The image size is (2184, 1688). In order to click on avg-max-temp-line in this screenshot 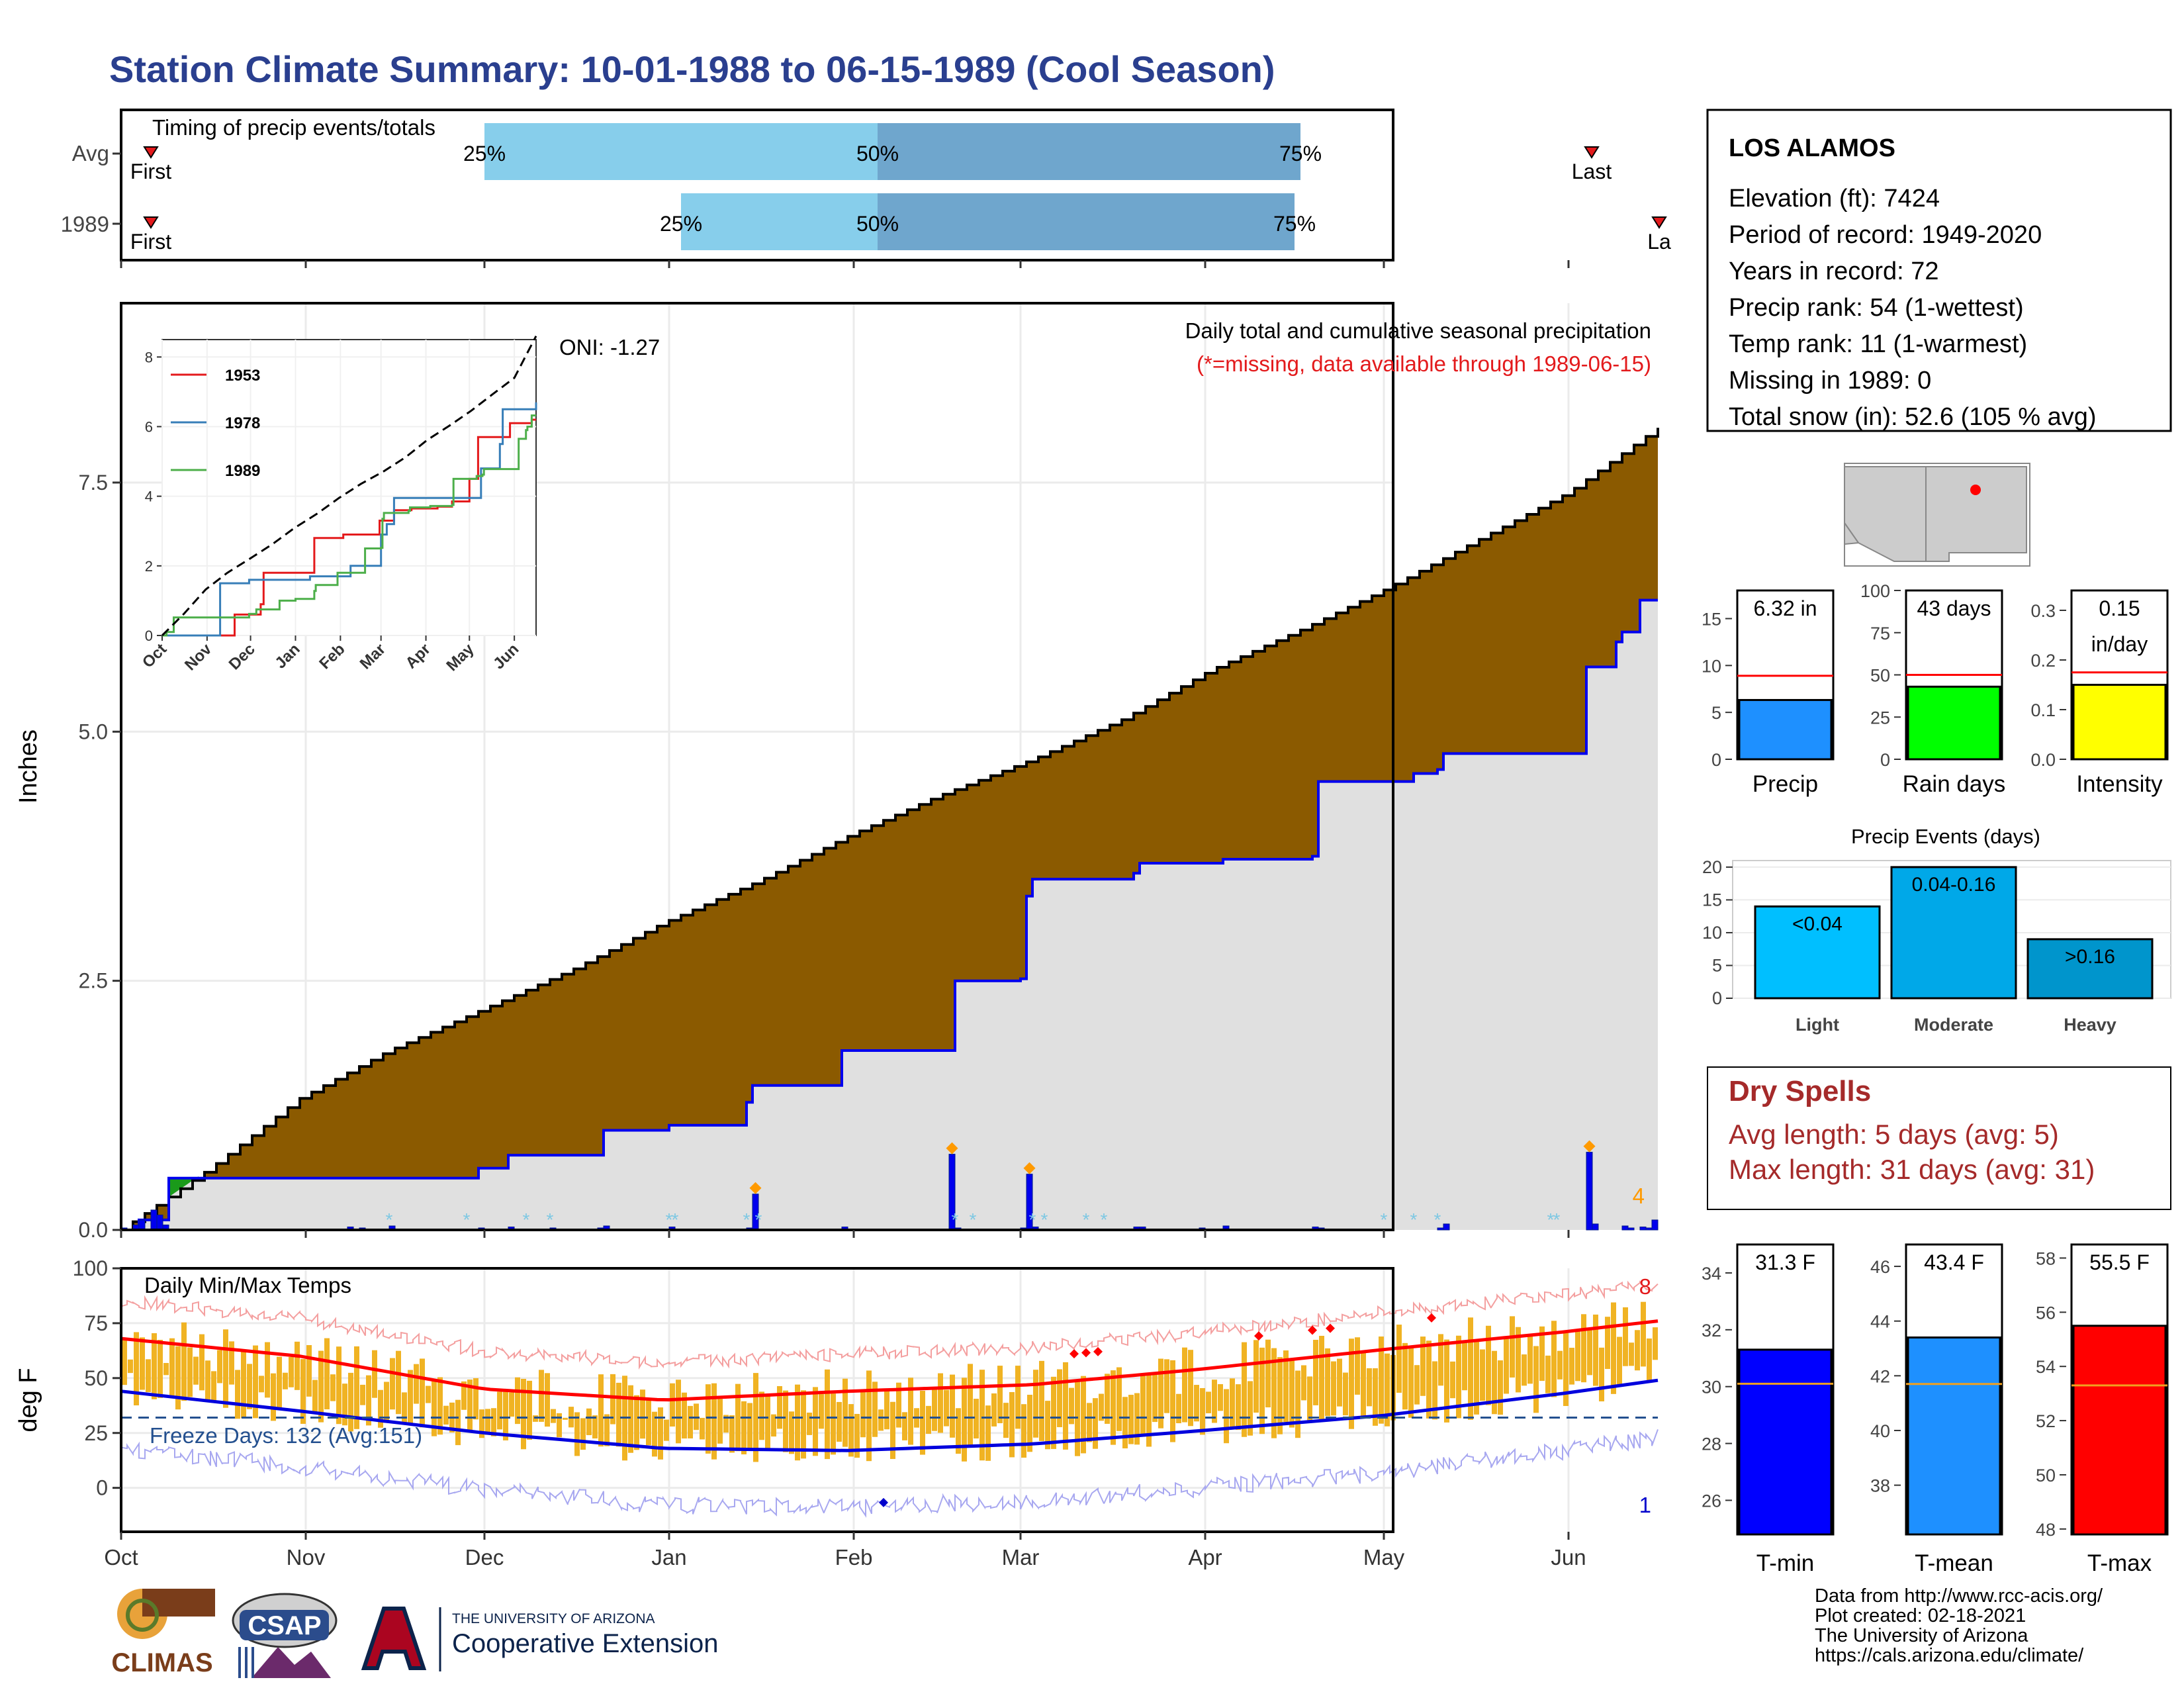, I will do `click(889, 1360)`.